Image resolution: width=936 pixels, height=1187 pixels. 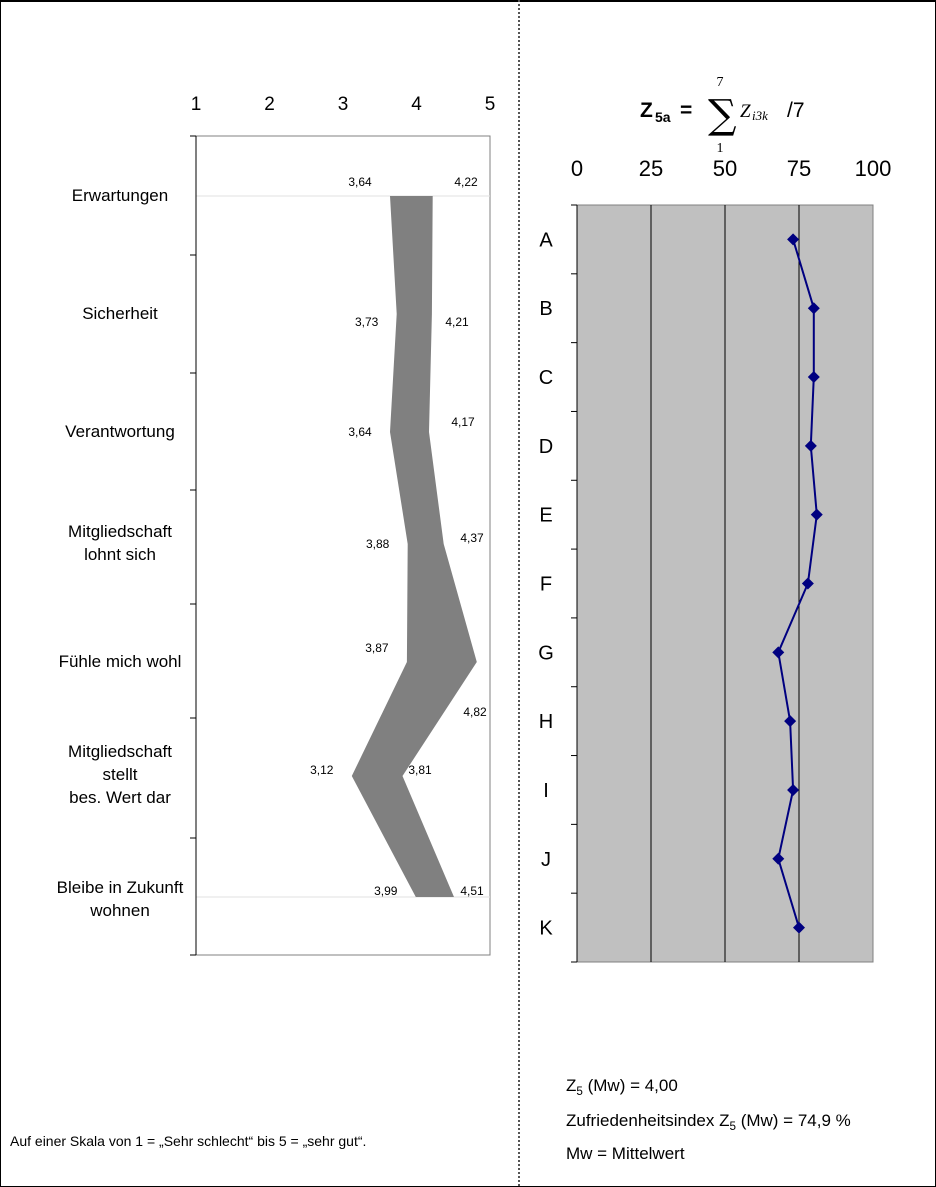 What do you see at coordinates (466, 182) in the screenshot?
I see `upper-value-label: 4,22` at bounding box center [466, 182].